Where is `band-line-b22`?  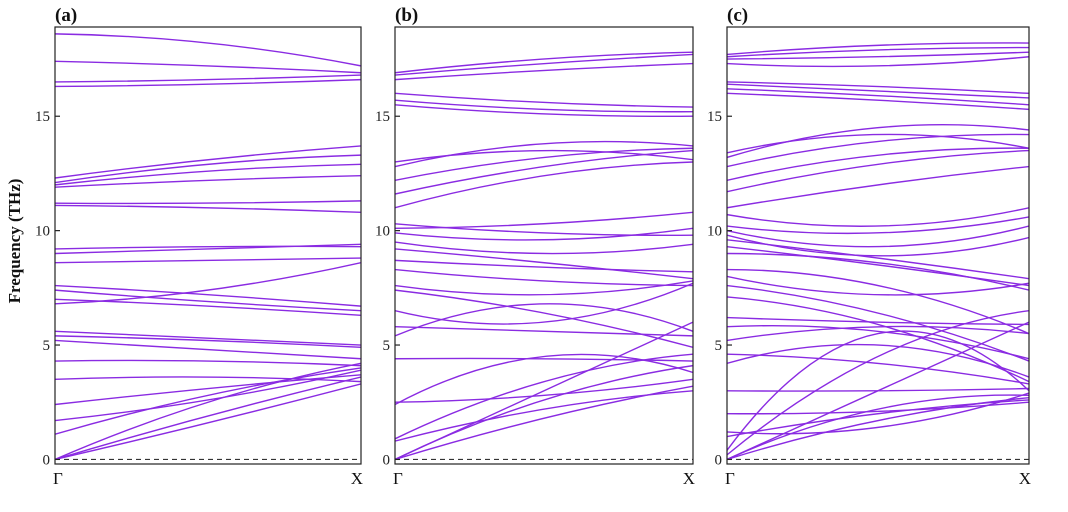
band-line-b22 is located at coordinates (544, 172).